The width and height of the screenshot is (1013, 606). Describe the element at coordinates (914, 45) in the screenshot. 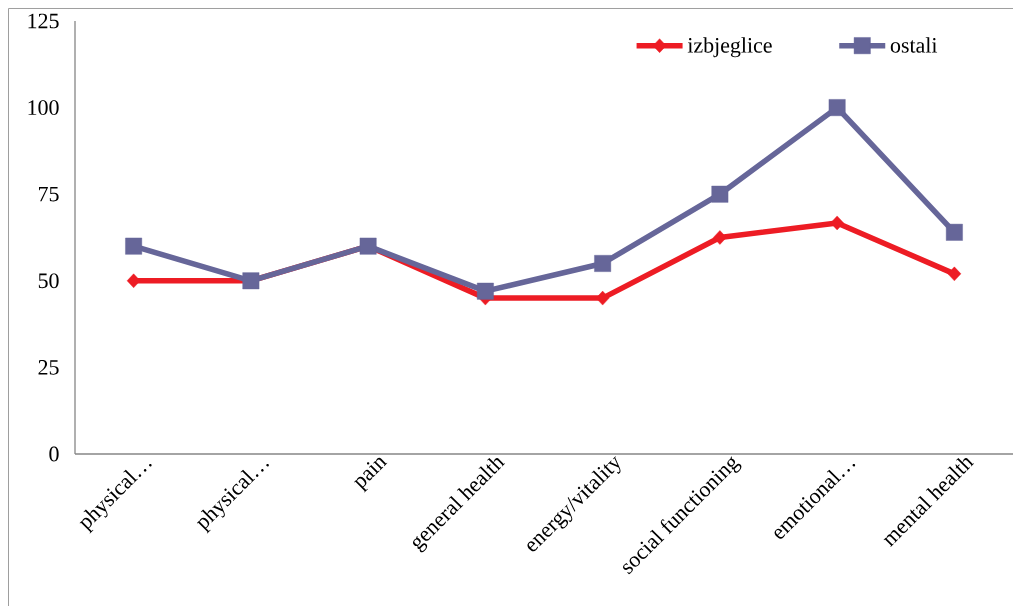

I see `legend-label: ostali` at that location.